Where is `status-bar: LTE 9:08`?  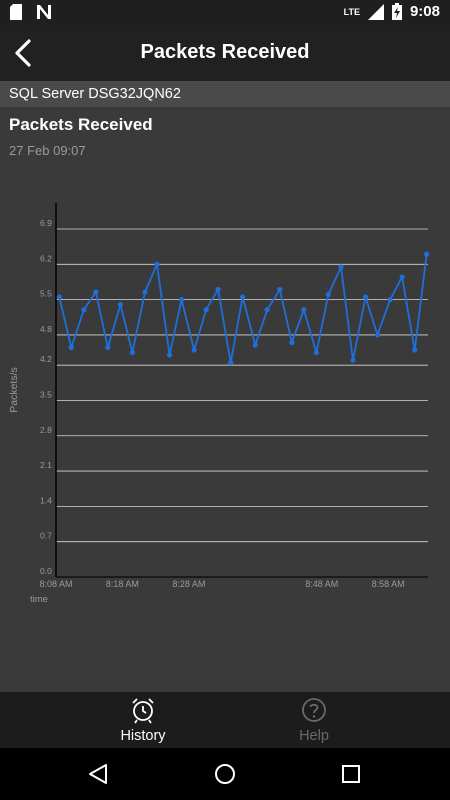
status-bar: LTE 9:08 is located at coordinates (225, 12).